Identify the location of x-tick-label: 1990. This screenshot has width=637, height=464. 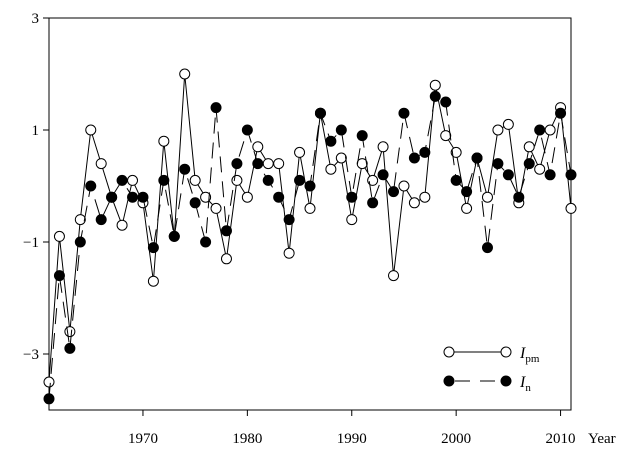
(352, 439).